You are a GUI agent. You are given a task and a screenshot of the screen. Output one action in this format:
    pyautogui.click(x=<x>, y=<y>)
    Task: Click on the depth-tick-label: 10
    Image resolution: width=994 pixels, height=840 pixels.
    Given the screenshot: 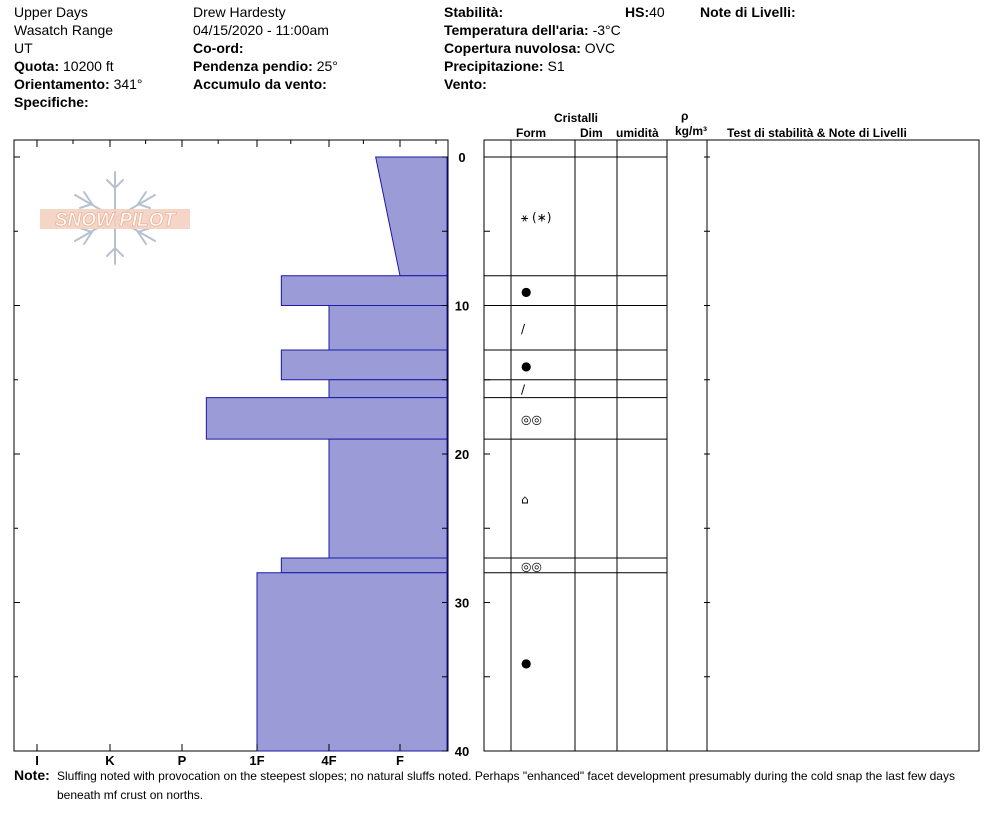 What is the action you would take?
    pyautogui.click(x=462, y=306)
    